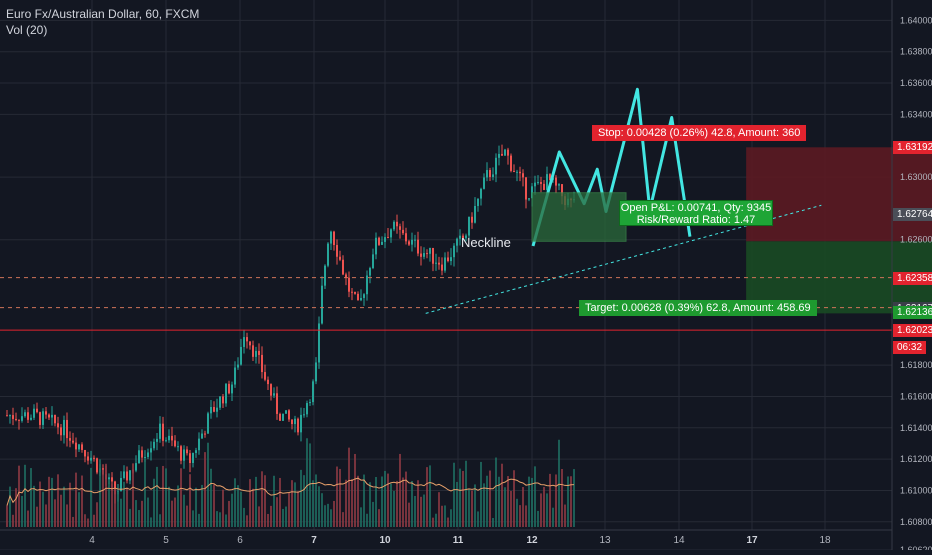 The image size is (932, 555). Describe the element at coordinates (916, 396) in the screenshot. I see `y-tick-label: 1.61600` at that location.